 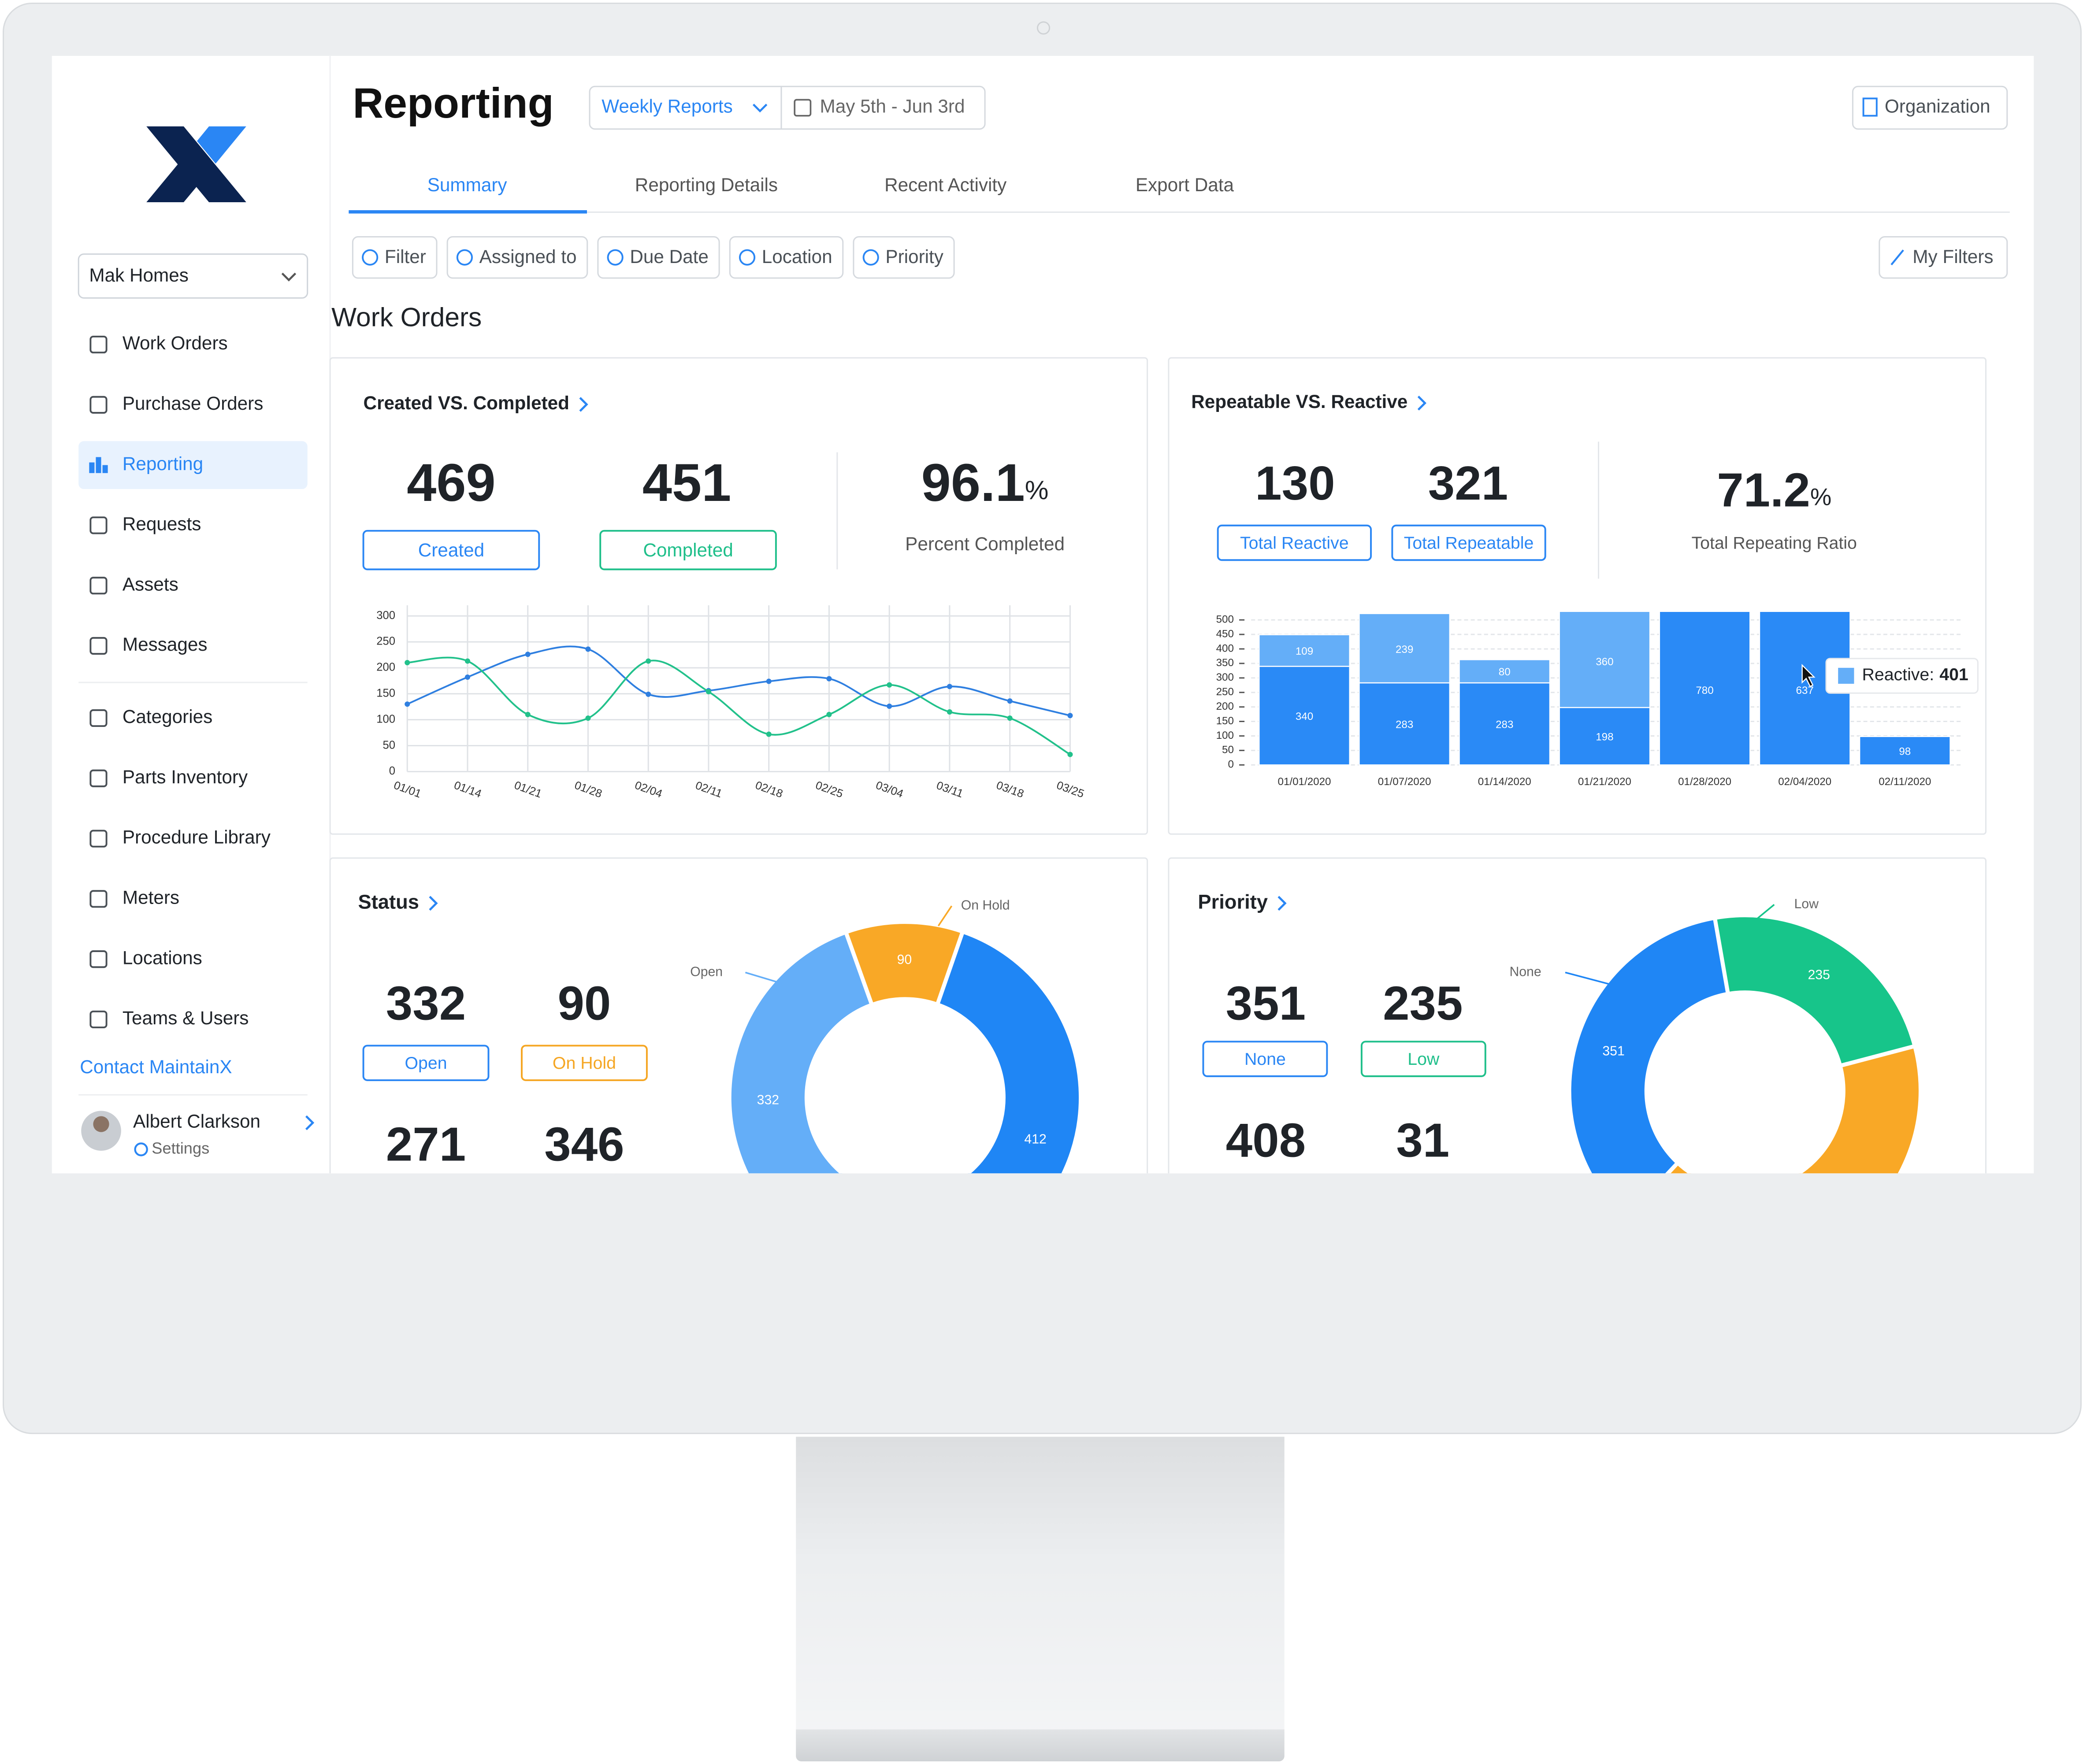 What do you see at coordinates (150, 584) in the screenshot?
I see `nav-item: Assets` at bounding box center [150, 584].